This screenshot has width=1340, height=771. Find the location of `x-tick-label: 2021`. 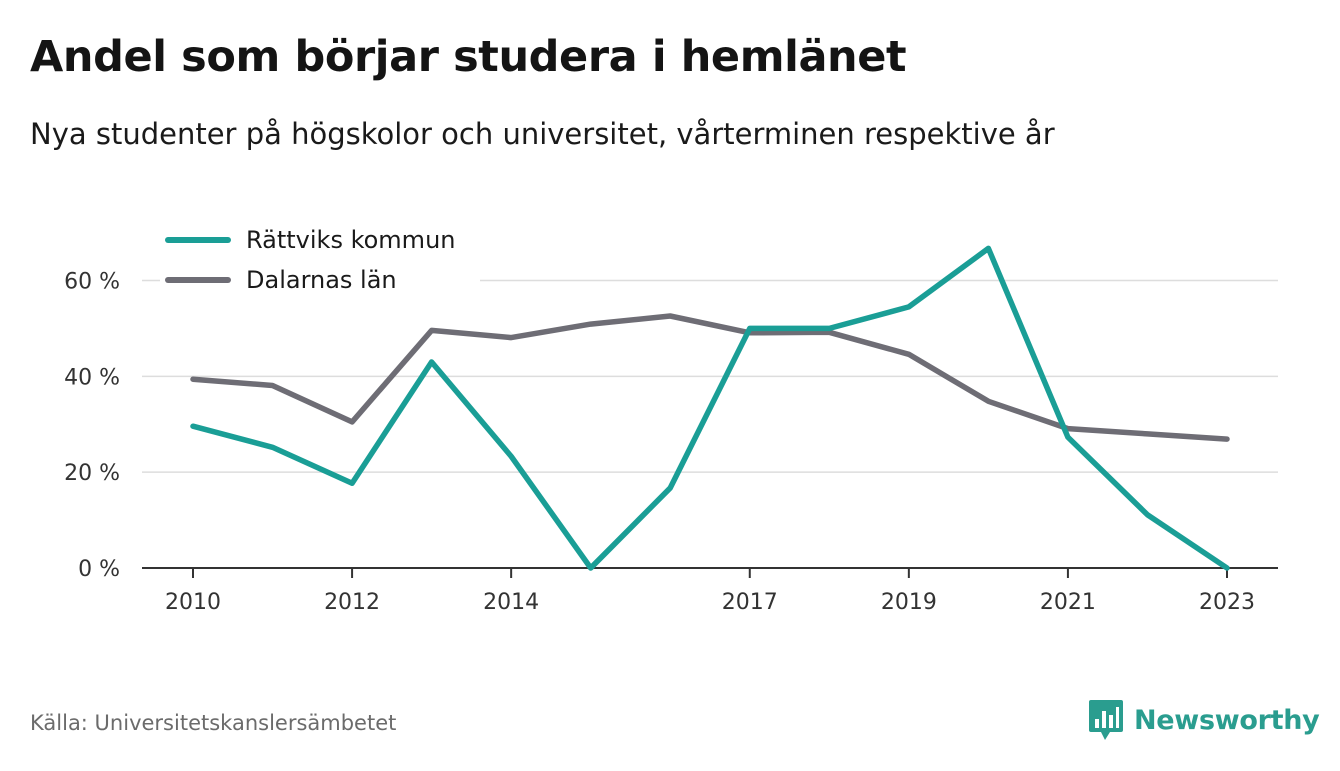

x-tick-label: 2021 is located at coordinates (1068, 602).